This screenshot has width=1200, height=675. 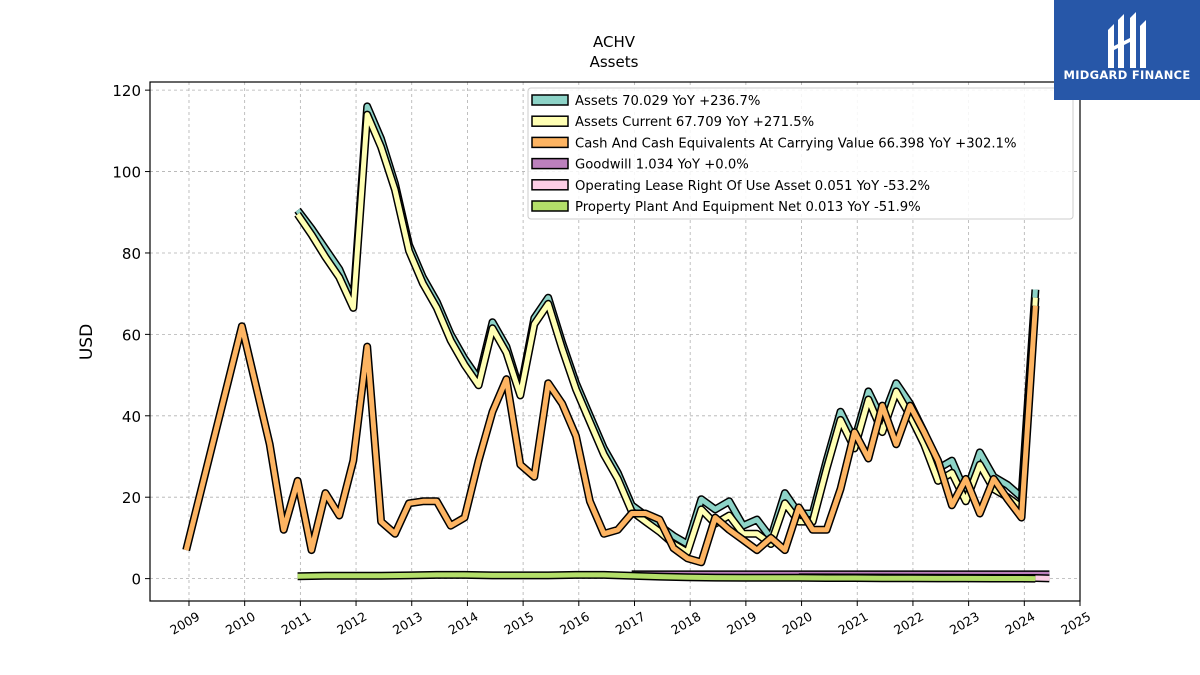 I want to click on y-tick-label: 40, so click(x=131, y=417).